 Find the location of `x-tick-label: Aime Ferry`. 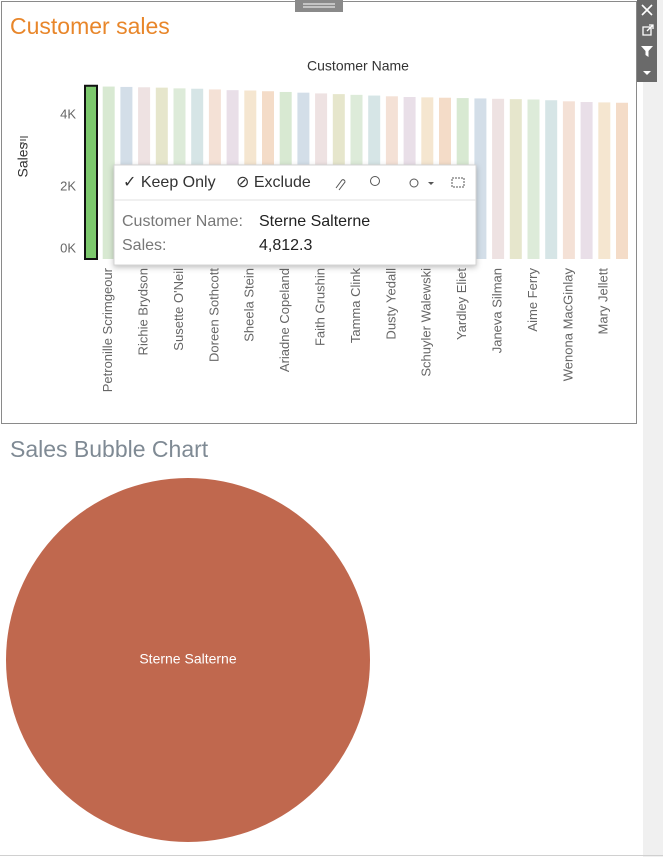

x-tick-label: Aime Ferry is located at coordinates (532, 300).